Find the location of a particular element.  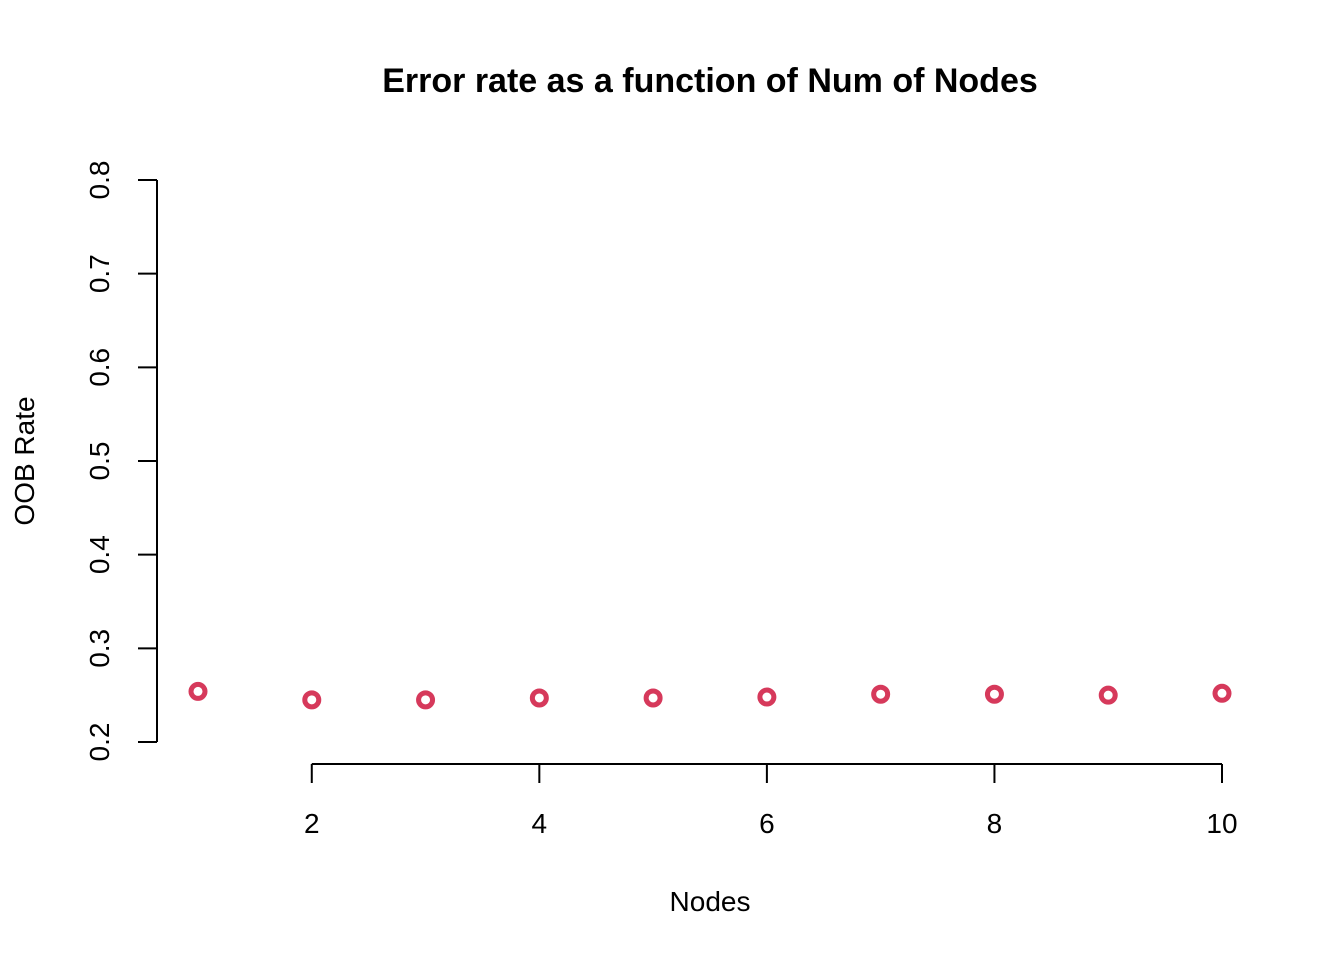

y-tick-label: 0.4 is located at coordinates (99, 554).